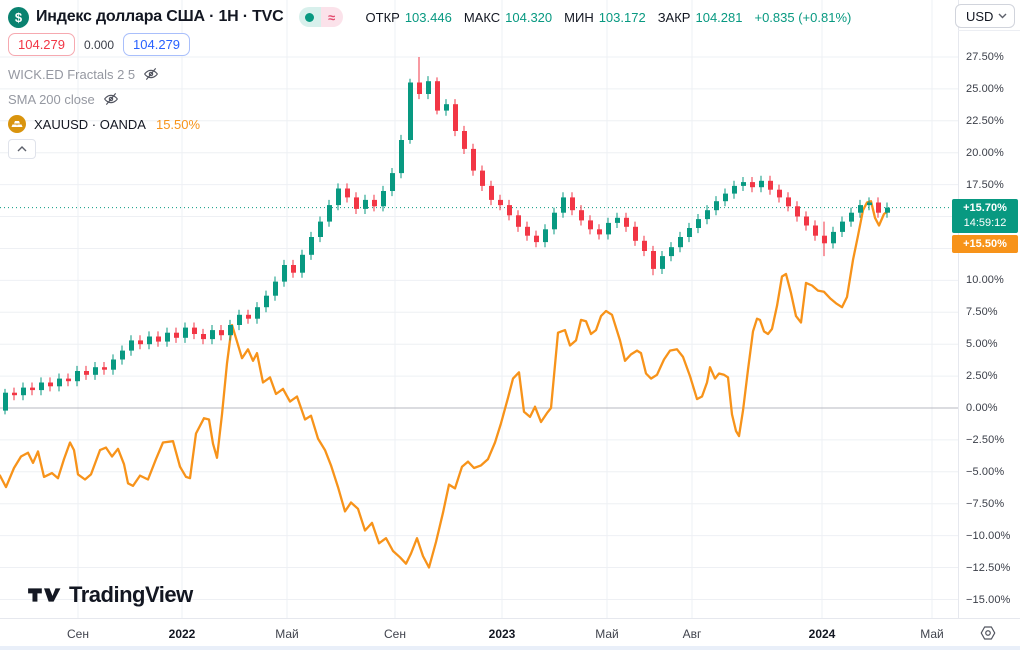  Describe the element at coordinates (988, 633) in the screenshot. I see `axis-settings-button` at that location.